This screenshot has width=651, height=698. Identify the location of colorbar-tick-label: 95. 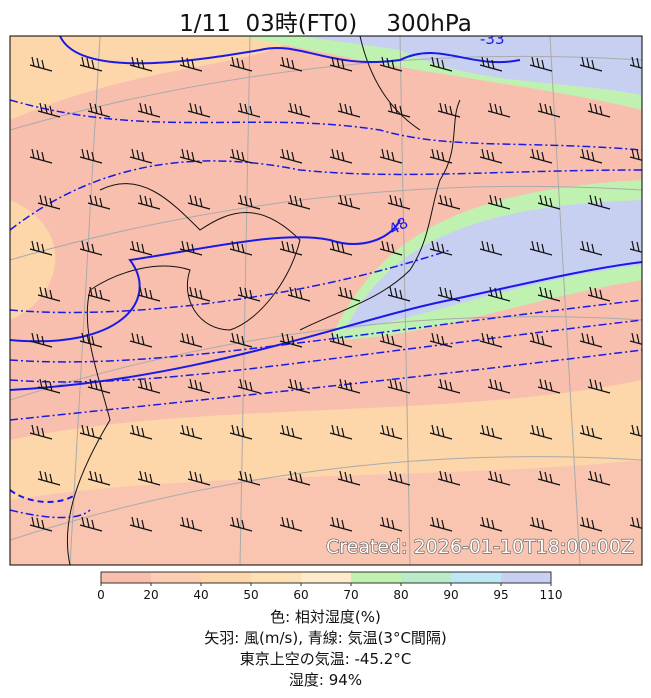
(500, 595).